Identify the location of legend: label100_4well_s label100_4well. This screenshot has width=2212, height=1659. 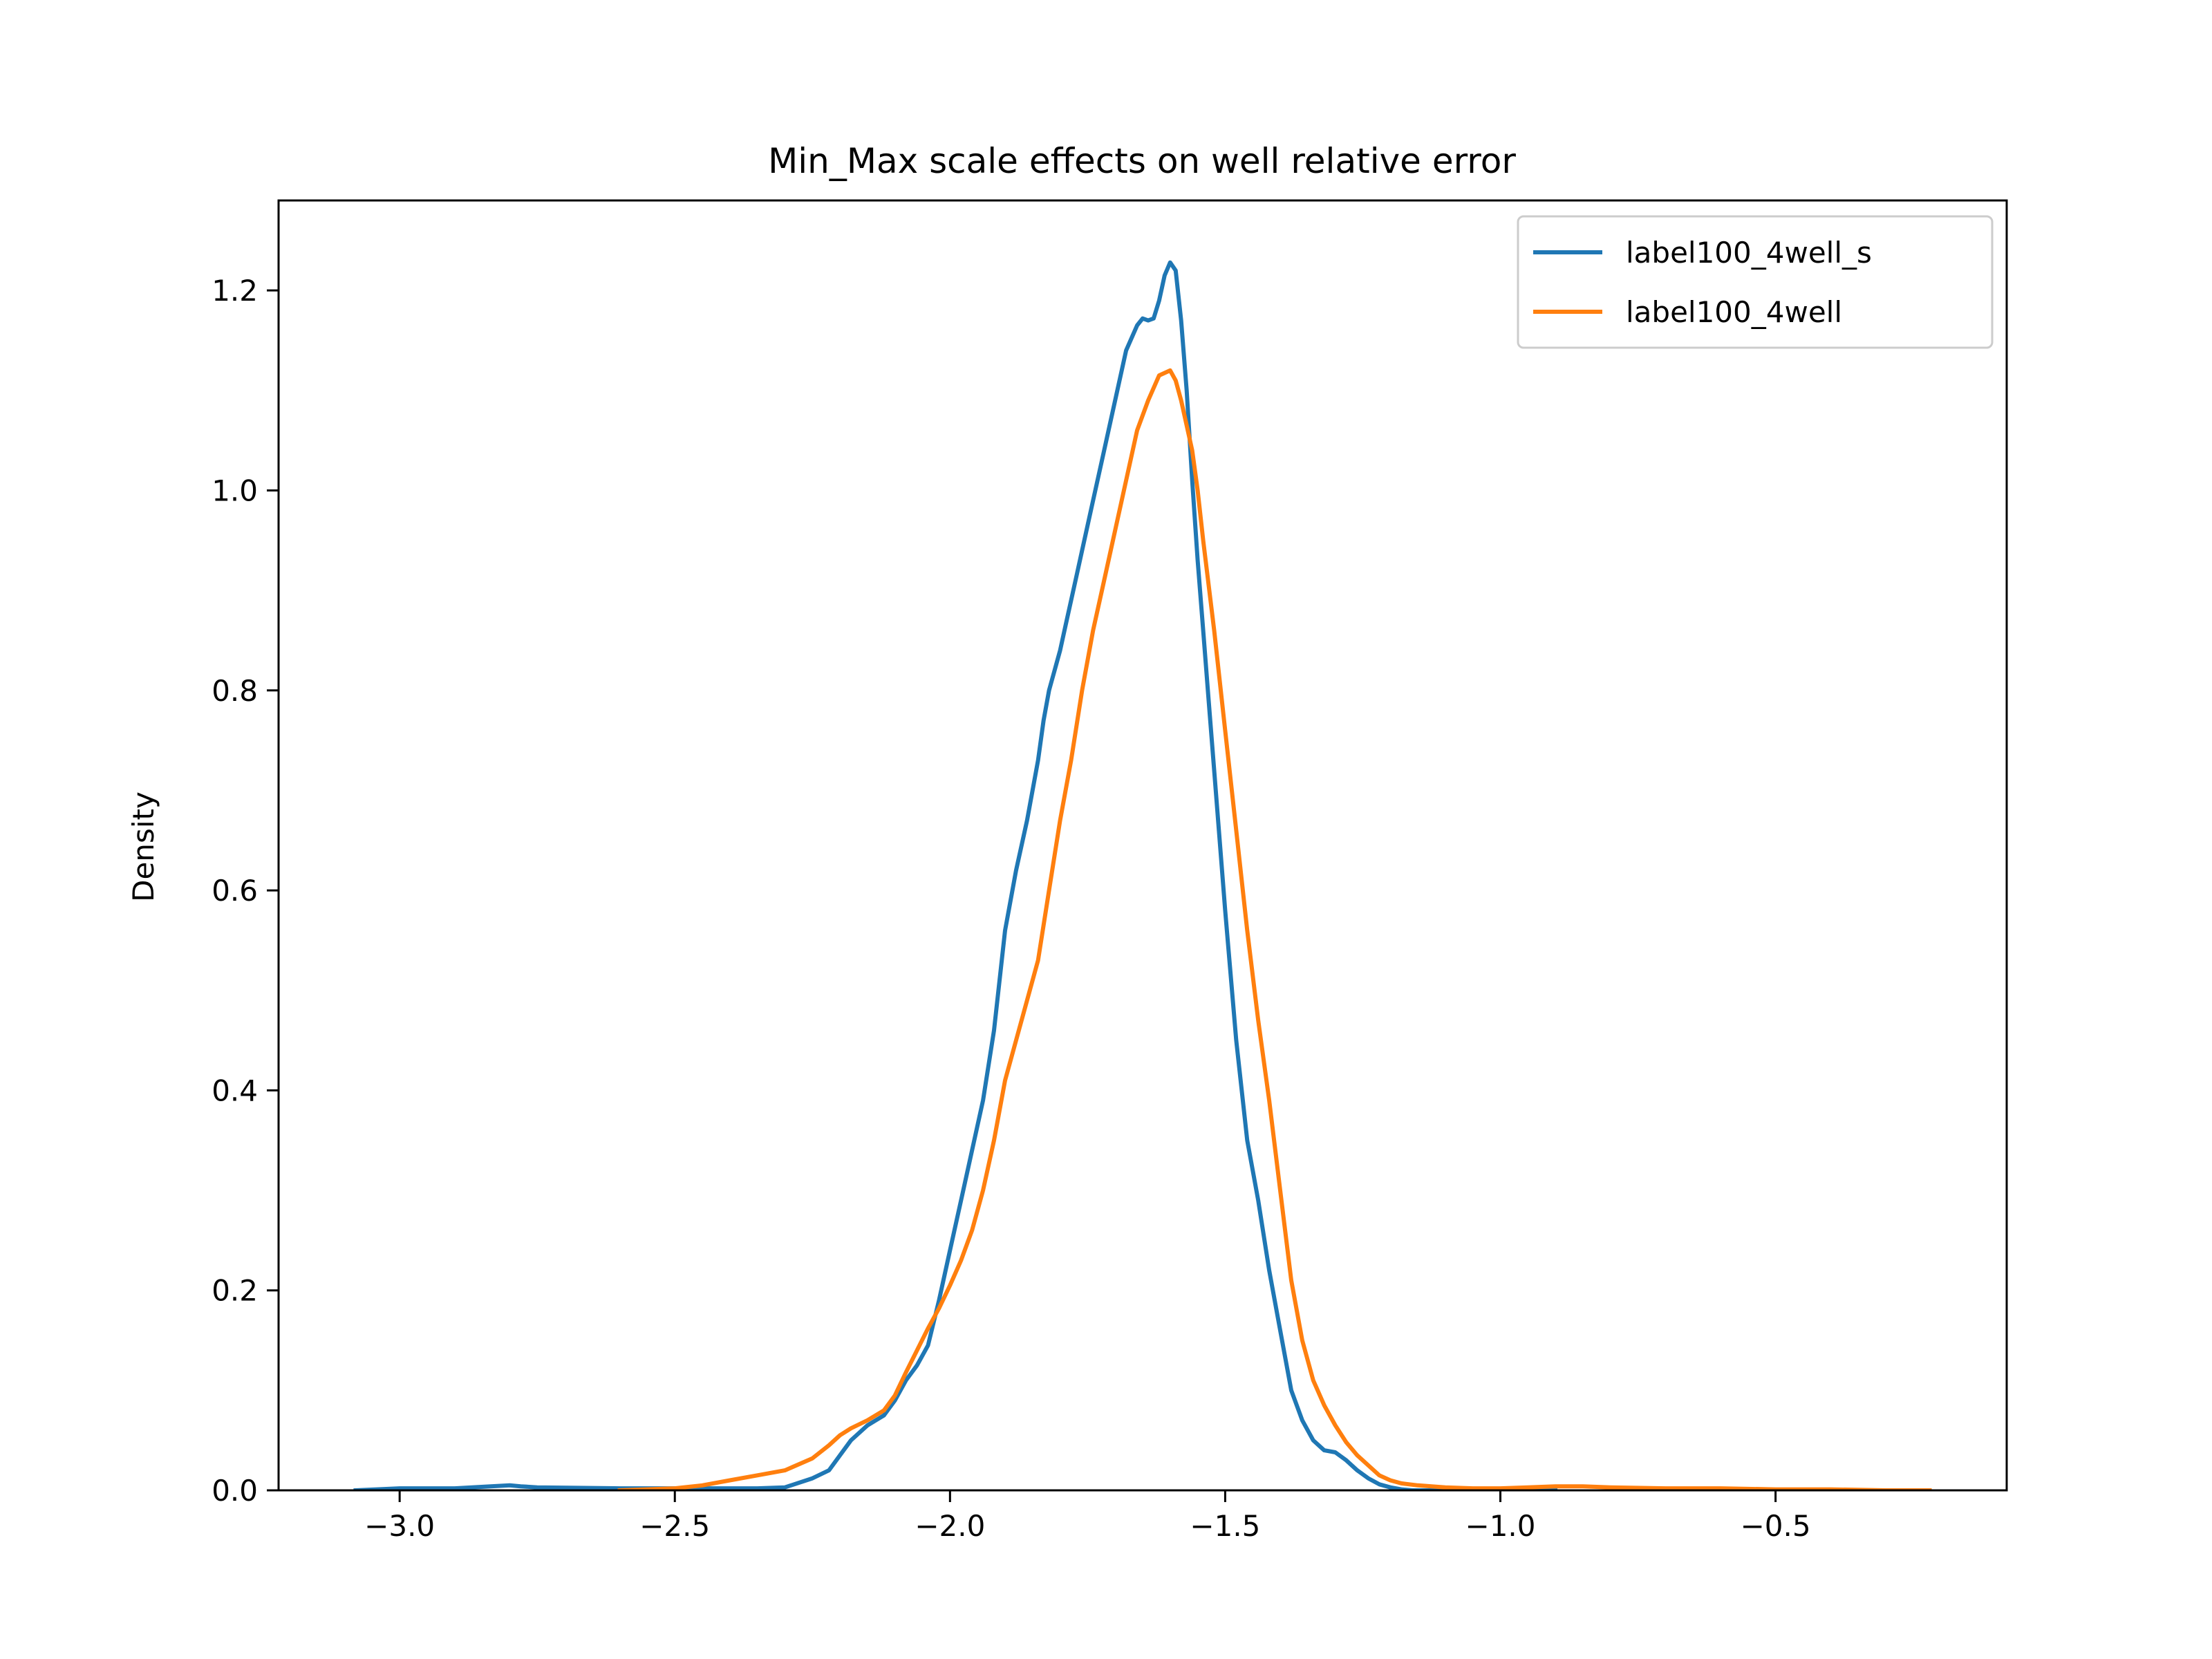
(1755, 282).